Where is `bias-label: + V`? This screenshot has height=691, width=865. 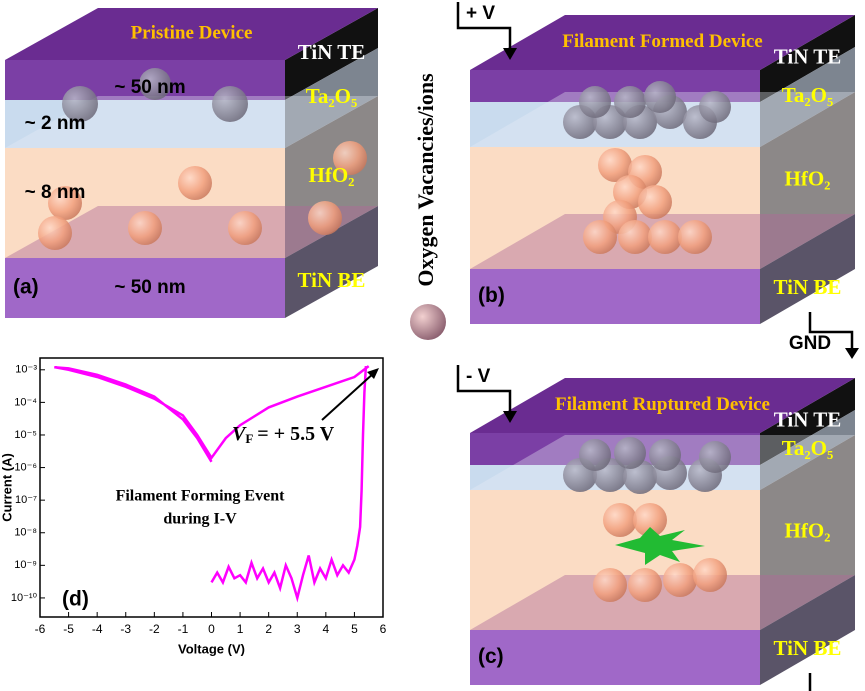 bias-label: + V is located at coordinates (480, 13).